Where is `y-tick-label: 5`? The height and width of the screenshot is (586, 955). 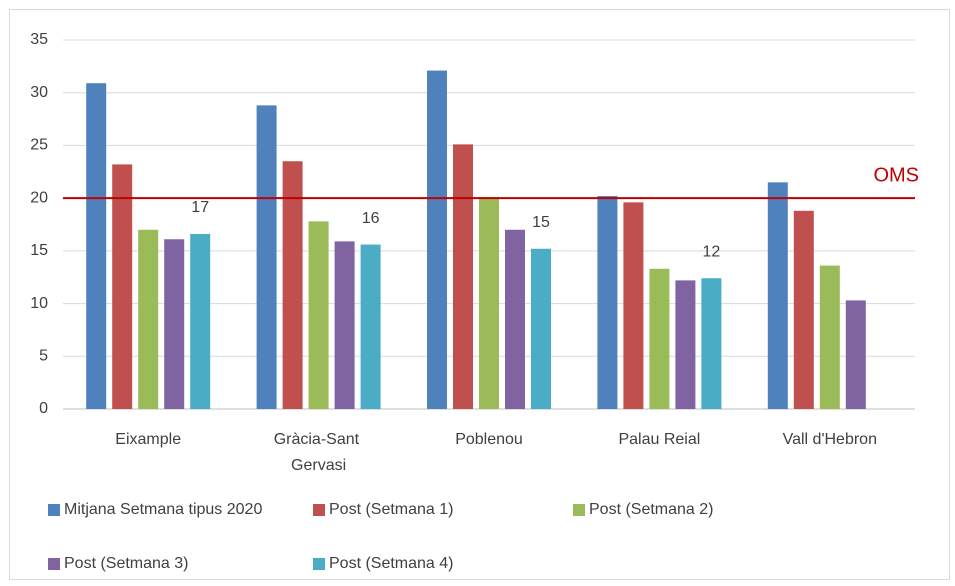 y-tick-label: 5 is located at coordinates (43, 356).